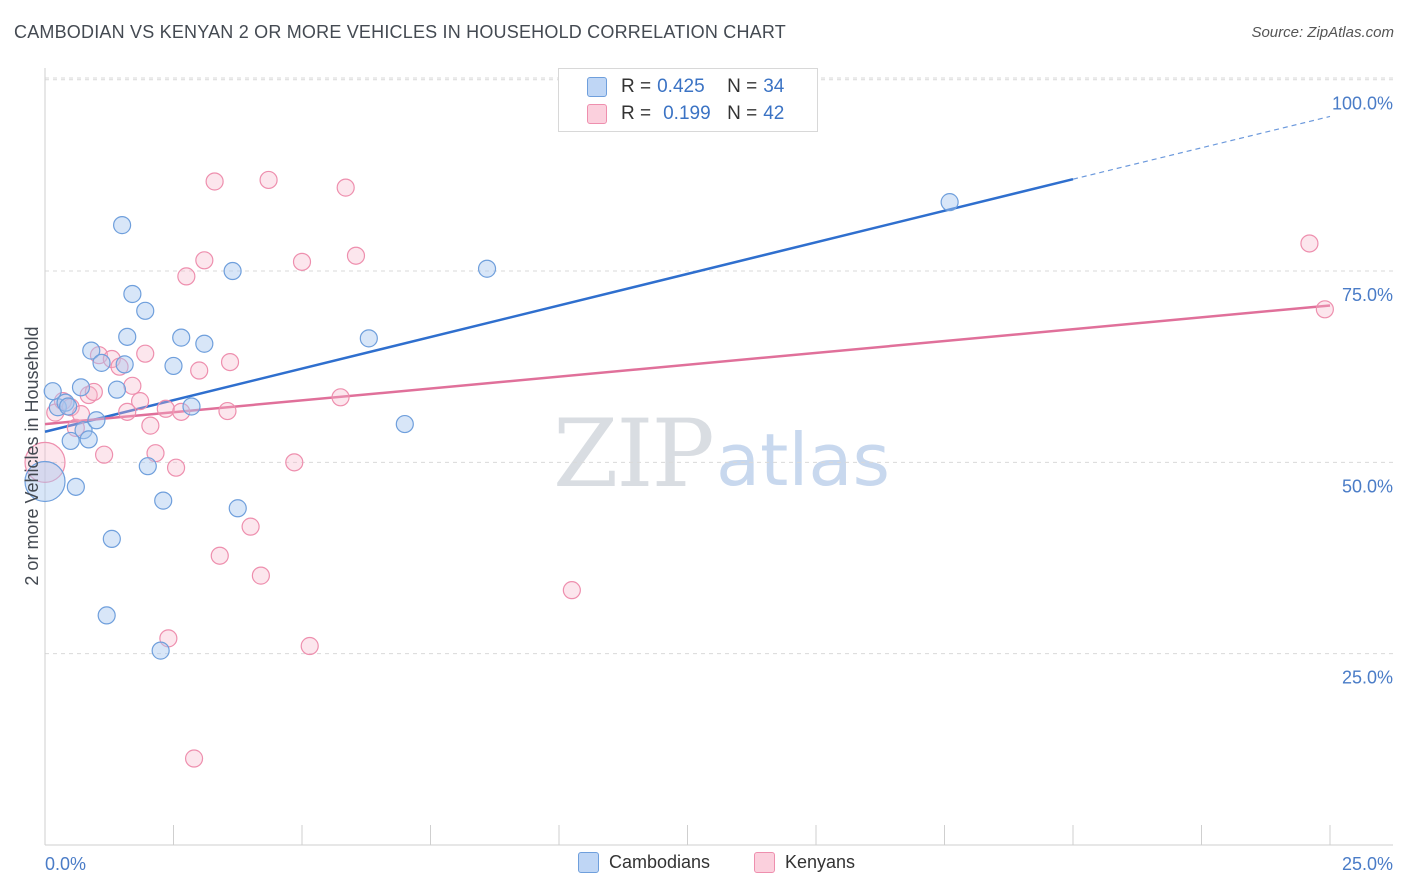 The height and width of the screenshot is (892, 1406). What do you see at coordinates (660, 862) in the screenshot?
I see `bottom-legend-label-cambodians: Cambodians` at bounding box center [660, 862].